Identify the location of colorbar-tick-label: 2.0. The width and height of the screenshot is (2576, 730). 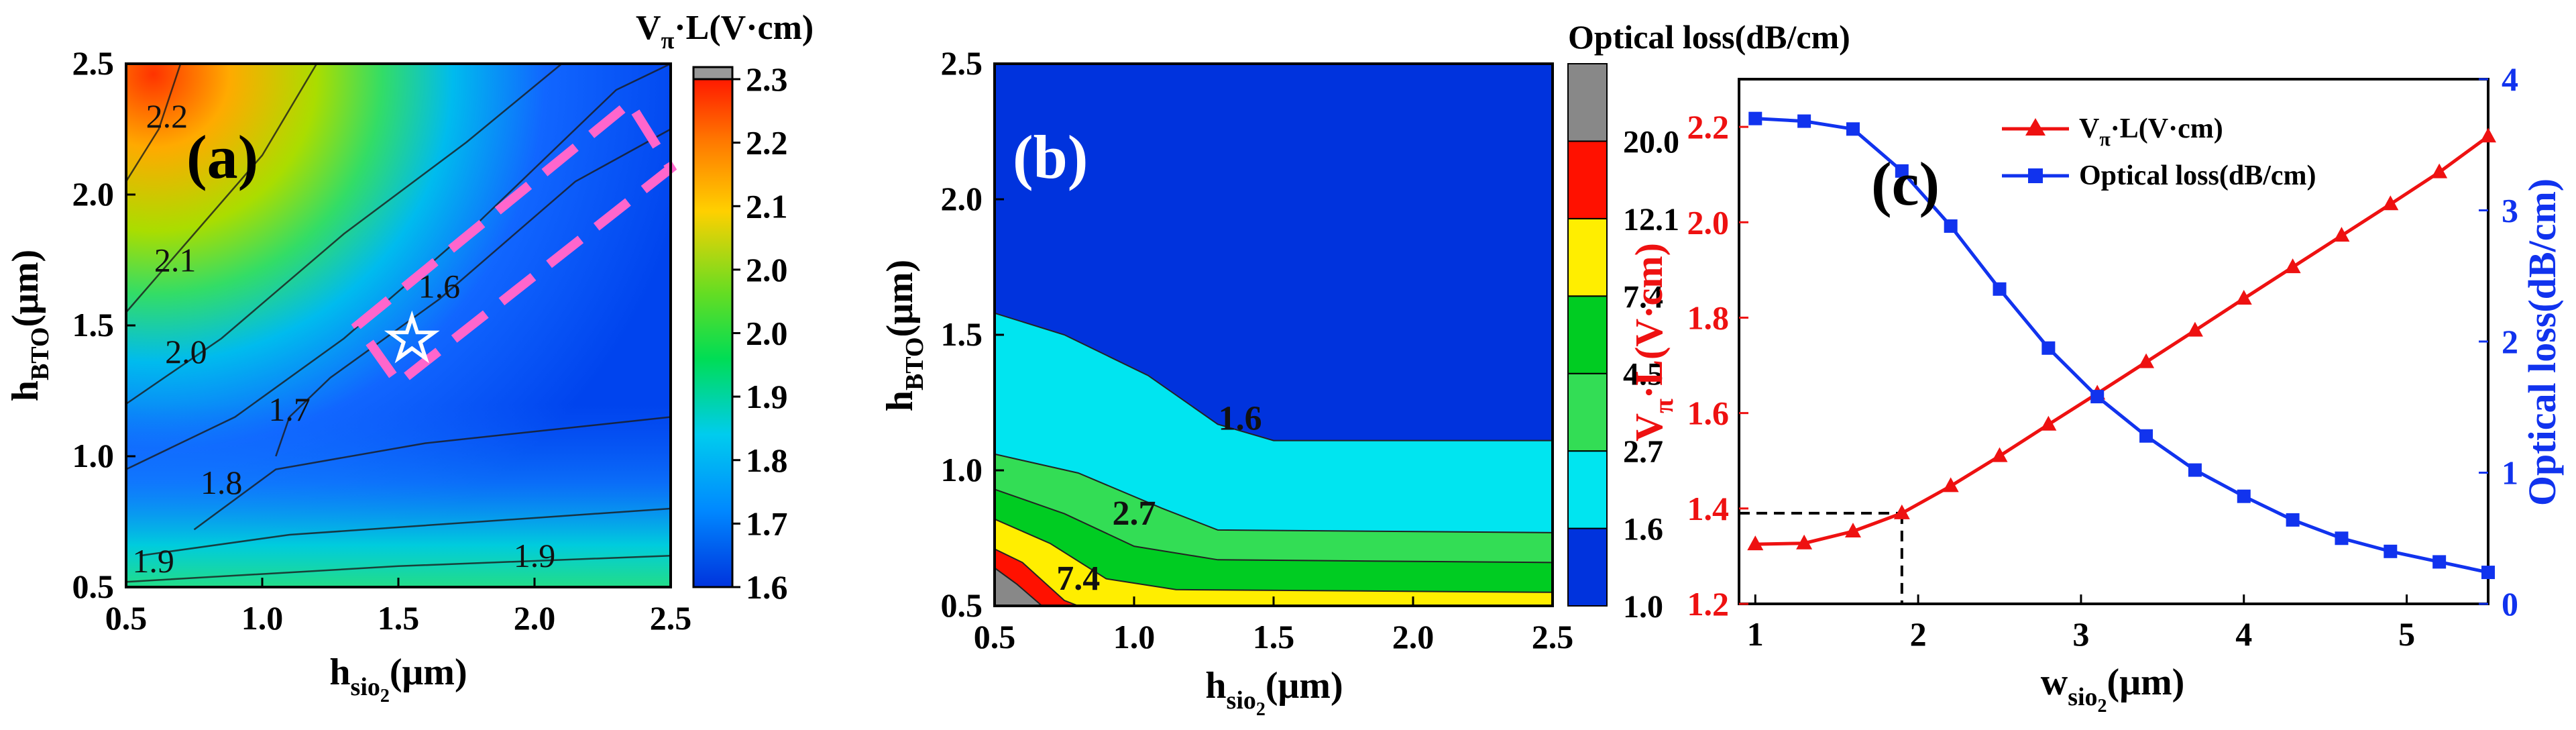
(767, 270).